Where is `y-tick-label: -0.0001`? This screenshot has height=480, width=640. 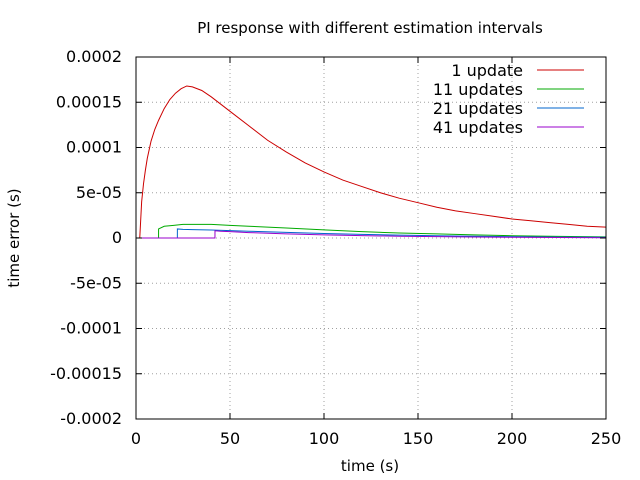 y-tick-label: -0.0001 is located at coordinates (91, 328).